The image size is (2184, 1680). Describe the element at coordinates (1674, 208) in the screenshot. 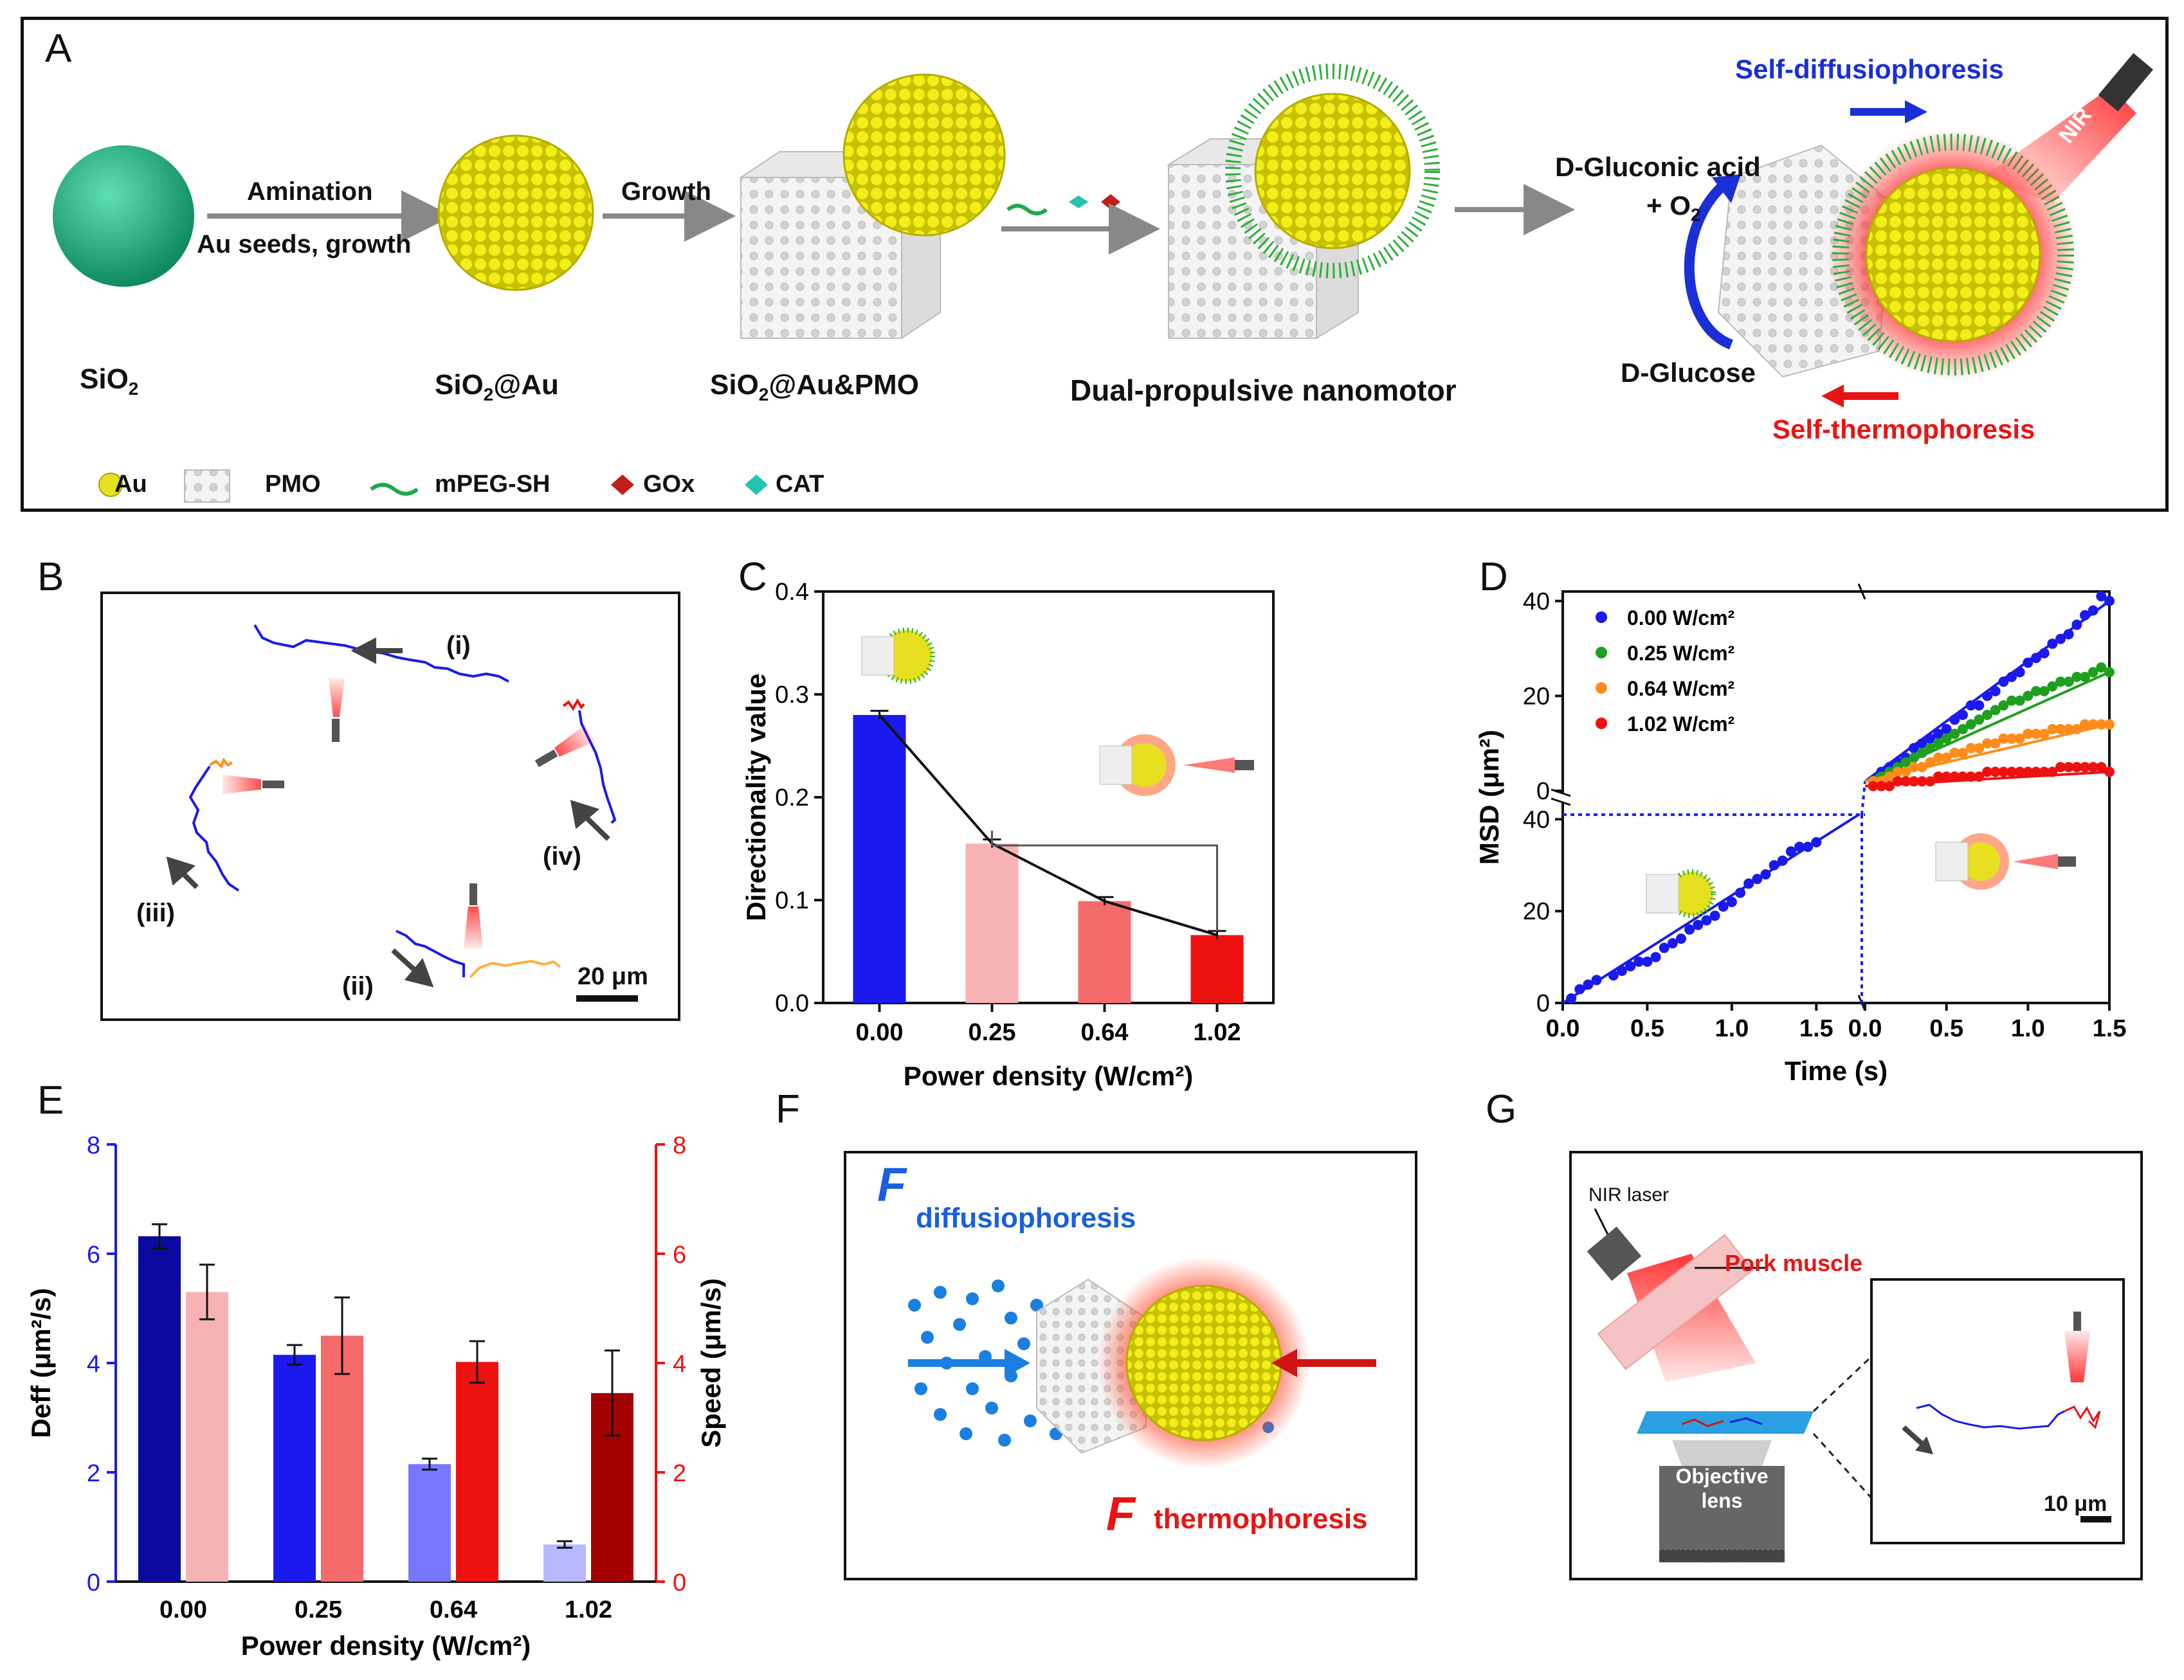

I see `o2-label: + O2` at that location.